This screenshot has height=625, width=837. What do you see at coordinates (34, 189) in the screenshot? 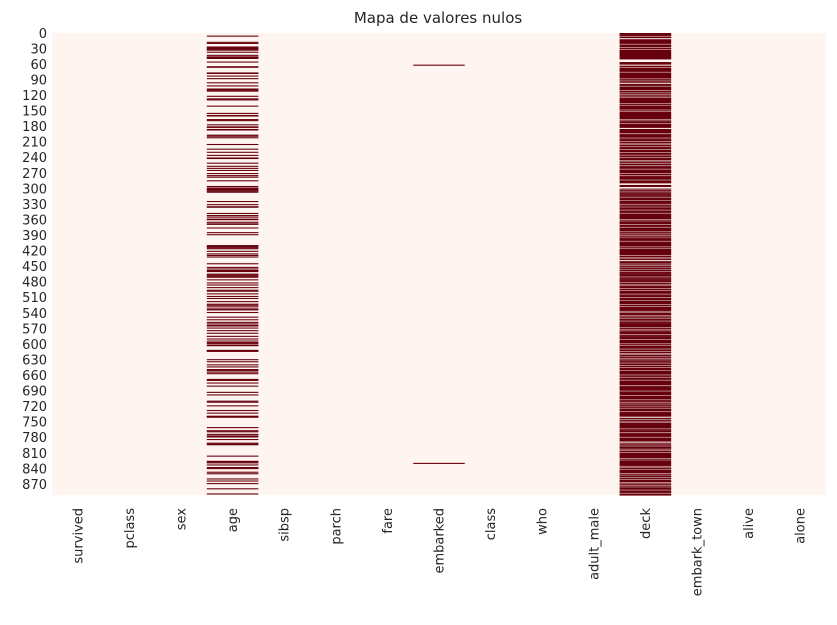
I see `y-tick-label: 300` at bounding box center [34, 189].